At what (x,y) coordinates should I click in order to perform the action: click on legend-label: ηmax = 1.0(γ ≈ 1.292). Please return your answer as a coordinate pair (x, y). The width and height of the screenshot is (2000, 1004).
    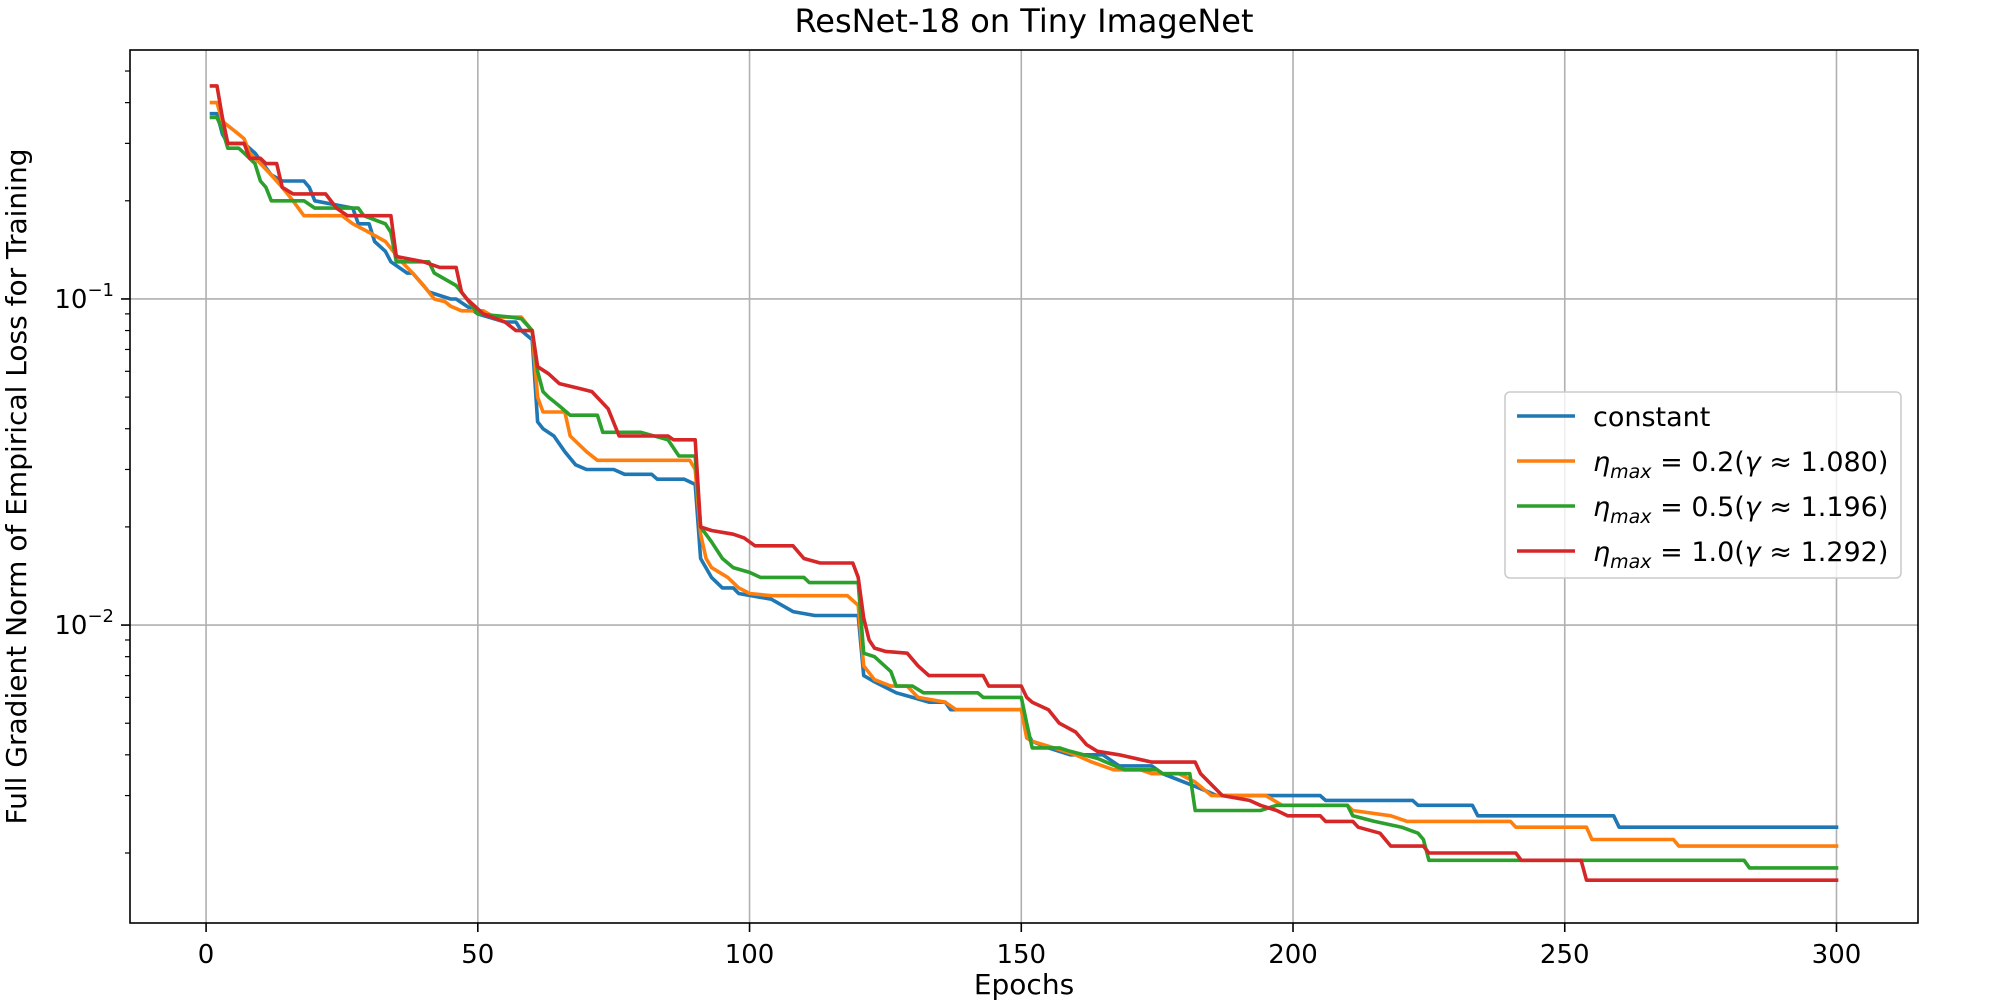
    Looking at the image, I should click on (1740, 555).